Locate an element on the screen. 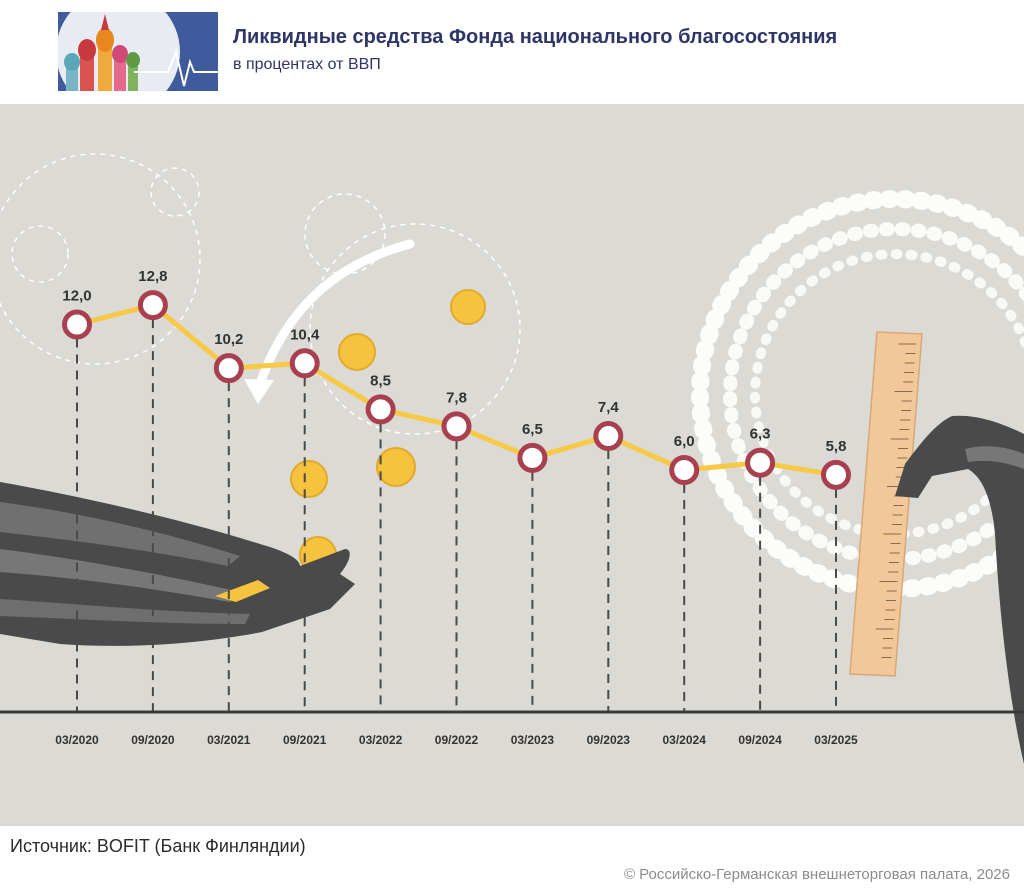 This screenshot has width=1024, height=893. data-value-label: 5,8 is located at coordinates (836, 446).